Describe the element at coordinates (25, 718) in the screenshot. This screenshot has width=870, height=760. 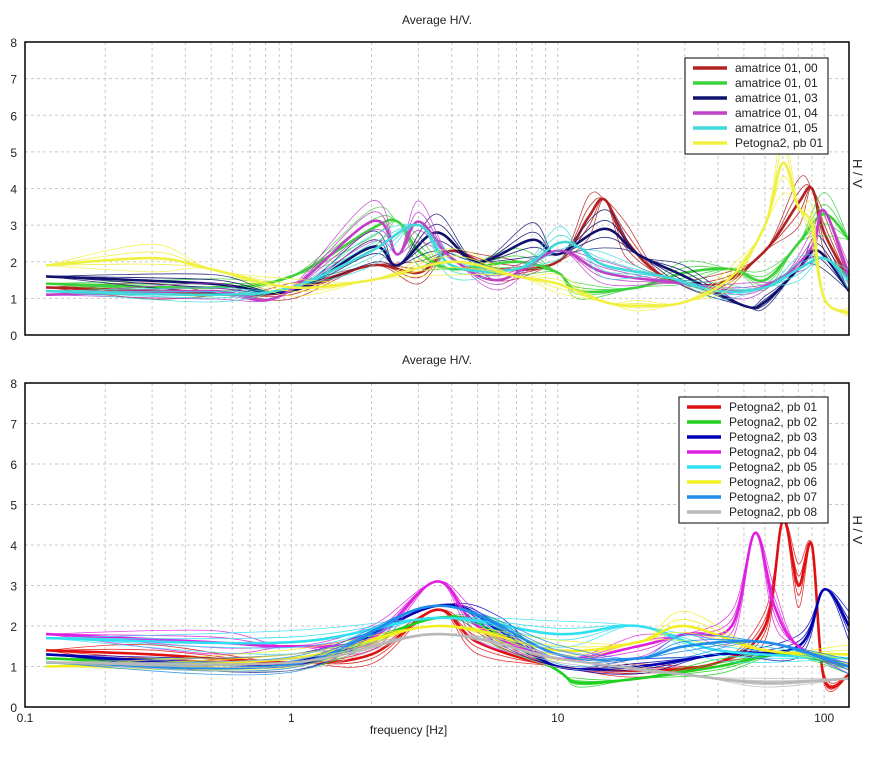
I see `x-tick-label: 0.1` at that location.